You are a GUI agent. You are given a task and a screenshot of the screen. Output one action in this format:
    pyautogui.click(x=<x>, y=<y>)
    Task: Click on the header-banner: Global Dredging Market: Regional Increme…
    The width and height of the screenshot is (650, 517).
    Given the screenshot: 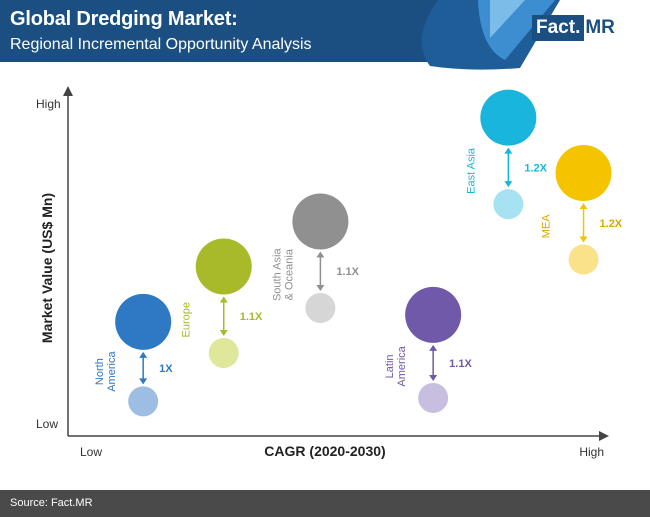 What is the action you would take?
    pyautogui.click(x=325, y=36)
    